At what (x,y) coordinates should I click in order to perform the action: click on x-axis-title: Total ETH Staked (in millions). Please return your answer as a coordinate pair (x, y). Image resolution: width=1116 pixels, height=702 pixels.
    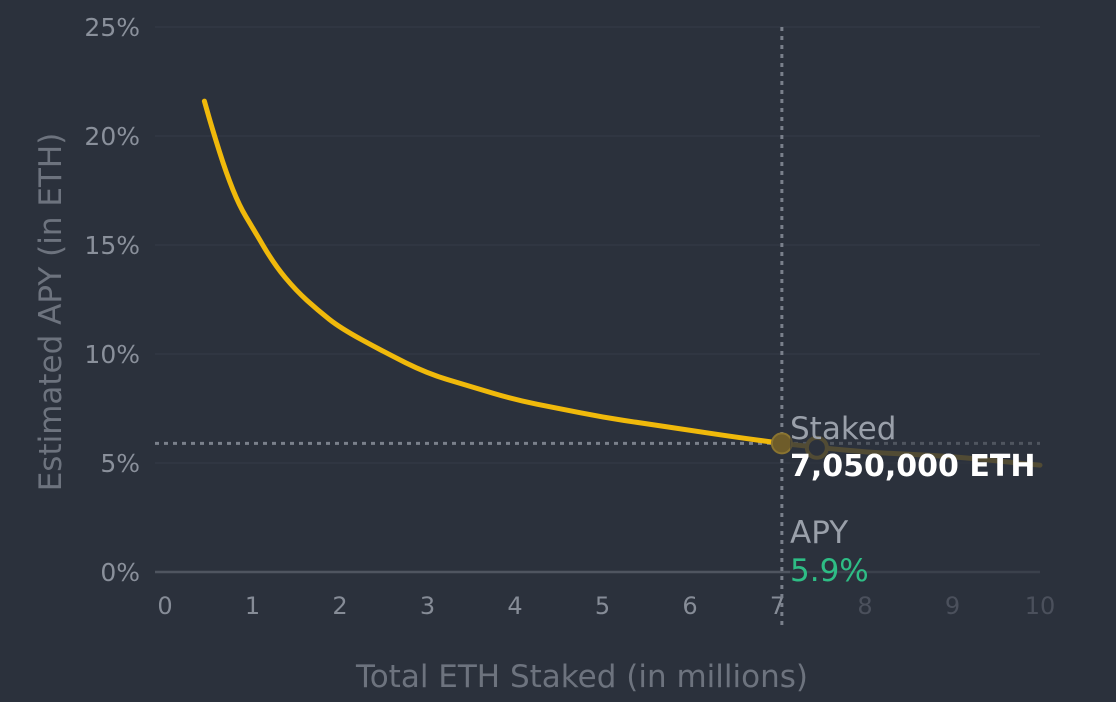
    Looking at the image, I should click on (581, 677).